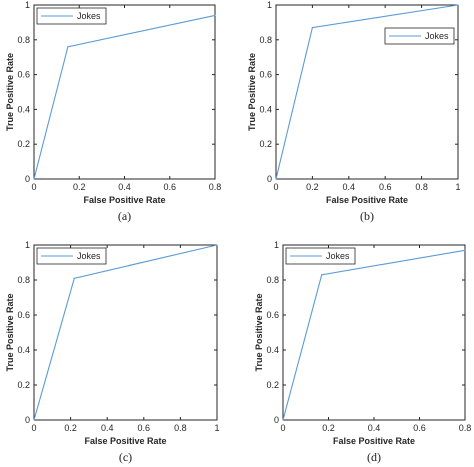 The image size is (474, 467). I want to click on panel-caption: (c), so click(125, 457).